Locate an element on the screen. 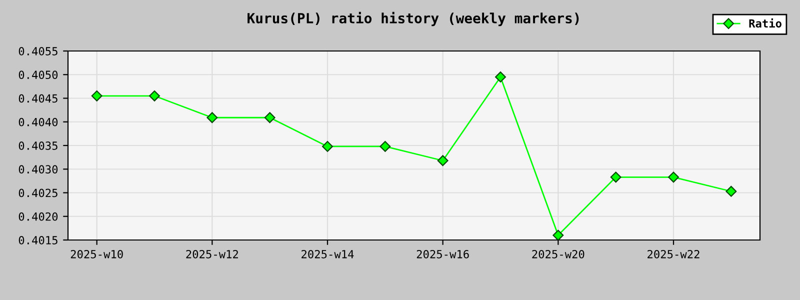  chart-title: Kurus(PL) ratio history (weekly markers) is located at coordinates (413, 19).